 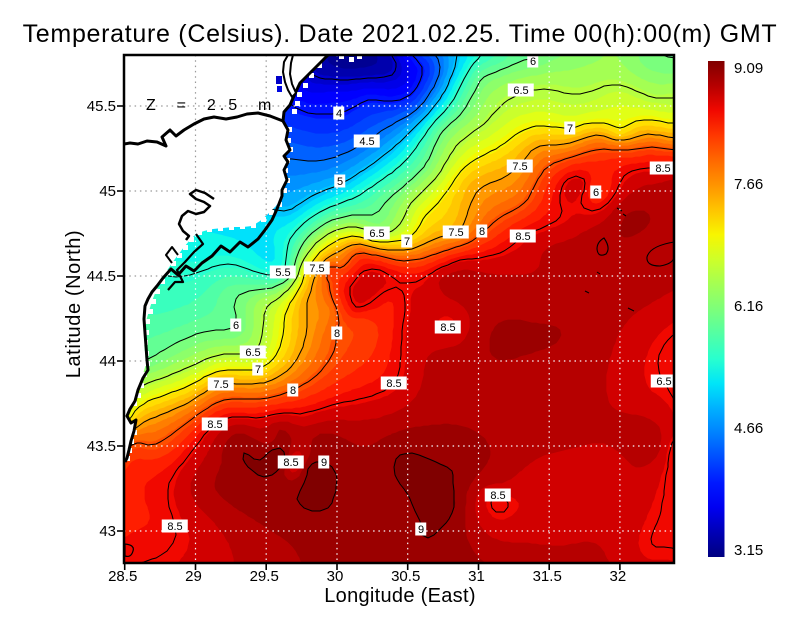 What do you see at coordinates (748, 184) in the screenshot?
I see `svg-text: 7.66` at bounding box center [748, 184].